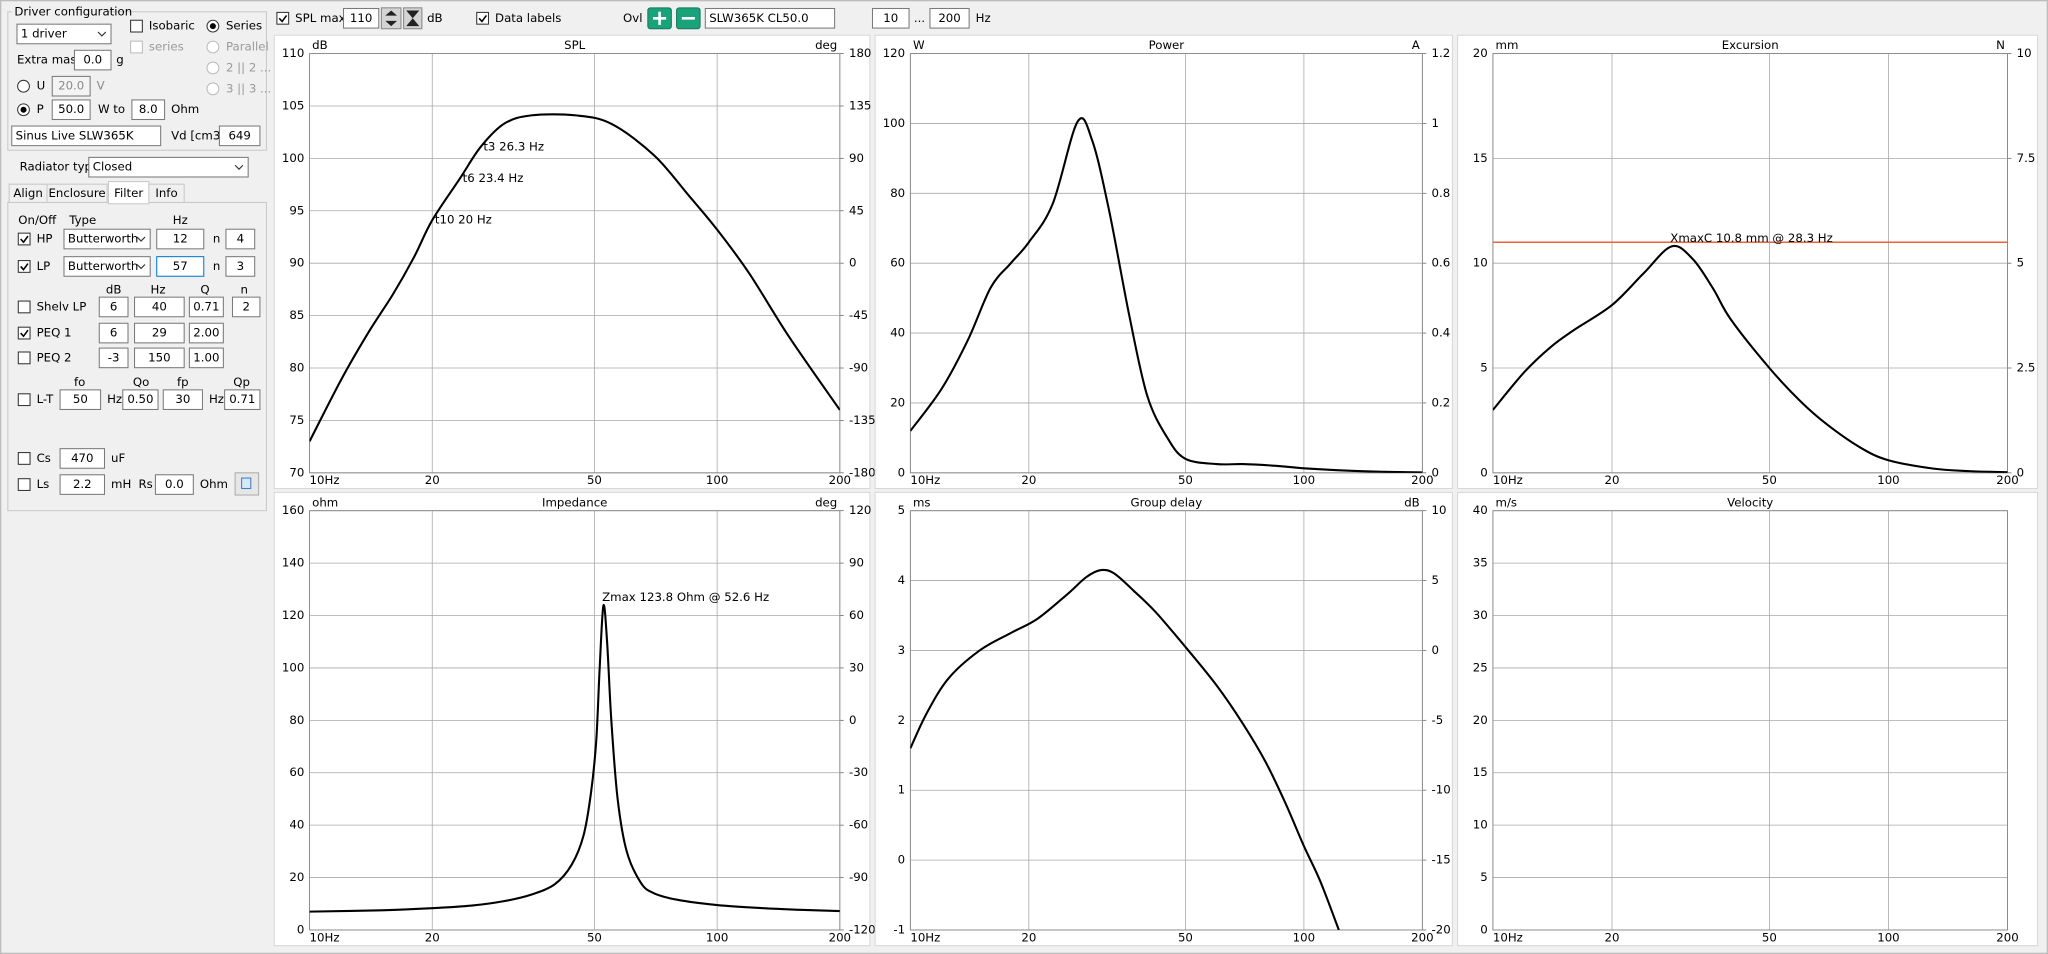 The height and width of the screenshot is (954, 2048). I want to click on input-value: 2, so click(245, 306).